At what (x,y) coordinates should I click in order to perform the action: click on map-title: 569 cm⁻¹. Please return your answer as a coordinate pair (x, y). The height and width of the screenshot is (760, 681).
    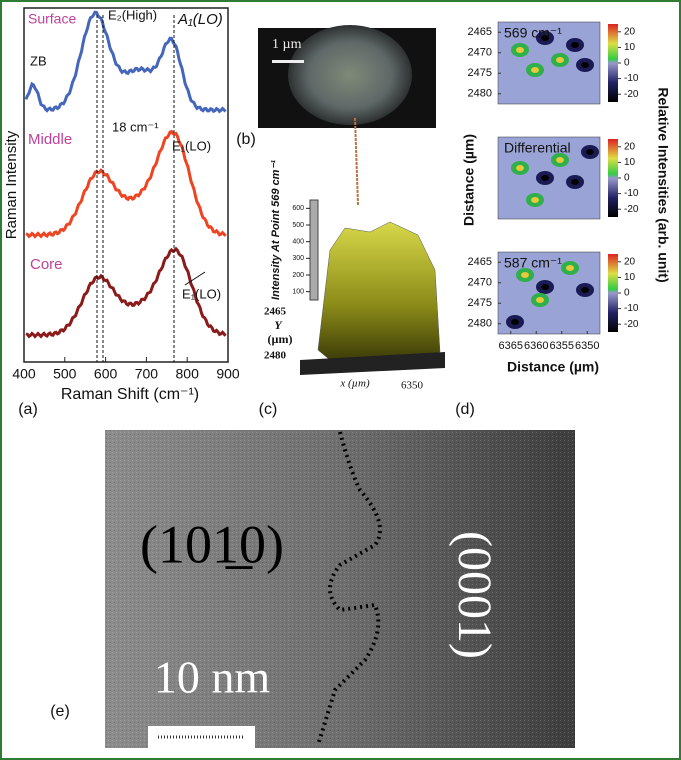
    Looking at the image, I should click on (533, 33).